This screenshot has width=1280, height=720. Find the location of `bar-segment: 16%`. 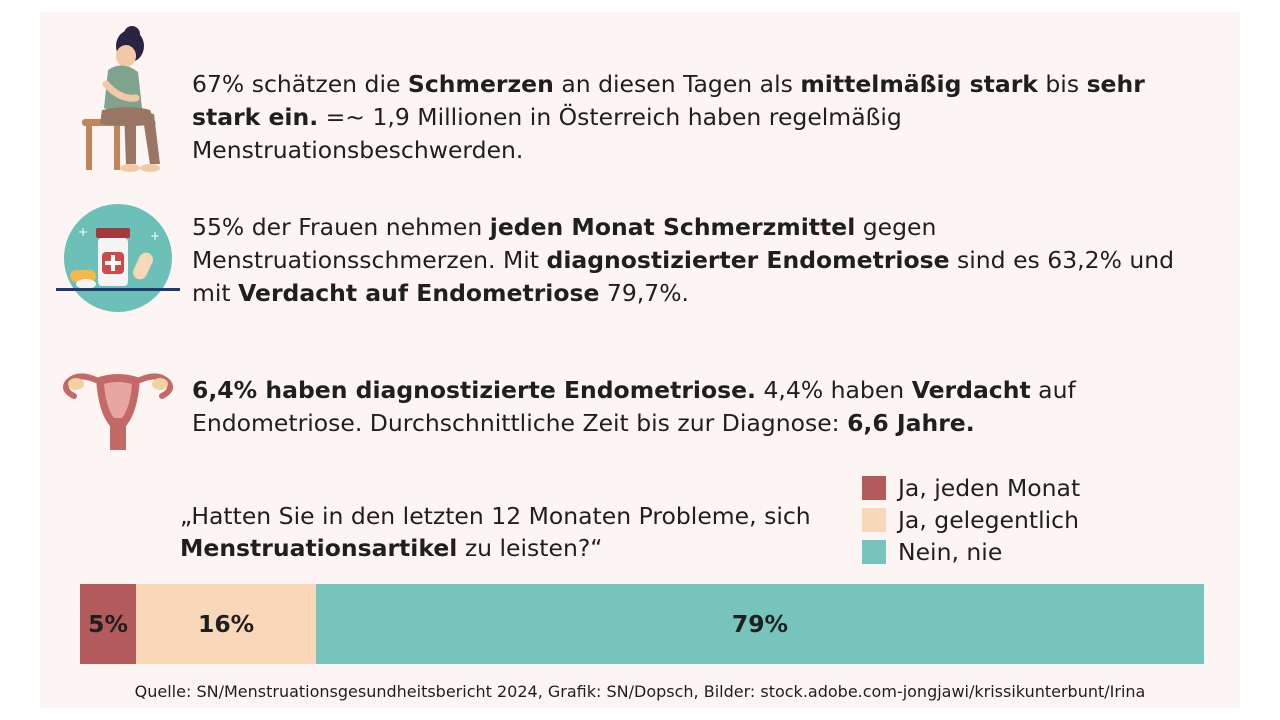

bar-segment: 16% is located at coordinates (226, 624).